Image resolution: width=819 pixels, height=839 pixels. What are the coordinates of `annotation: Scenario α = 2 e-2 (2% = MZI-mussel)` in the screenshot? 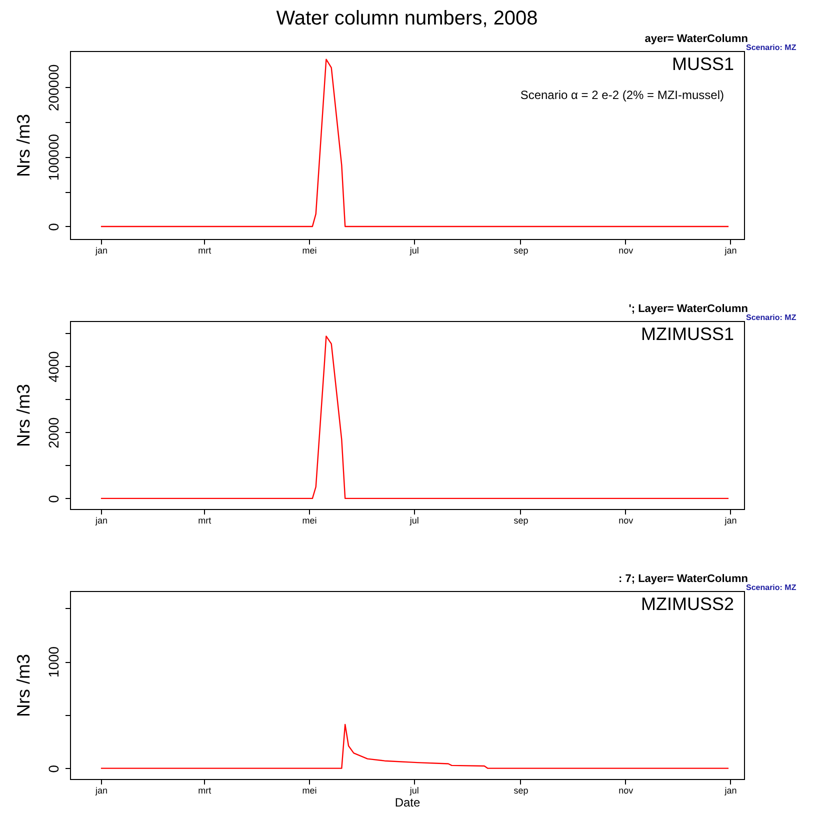 It's located at (622, 95).